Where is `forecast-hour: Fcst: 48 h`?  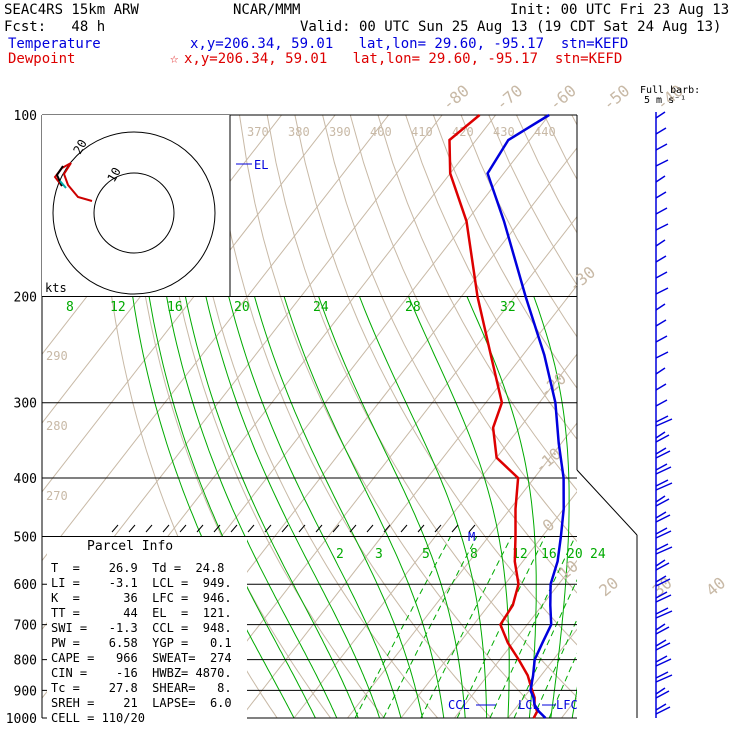
forecast-hour: Fcst: 48 h is located at coordinates (55, 27).